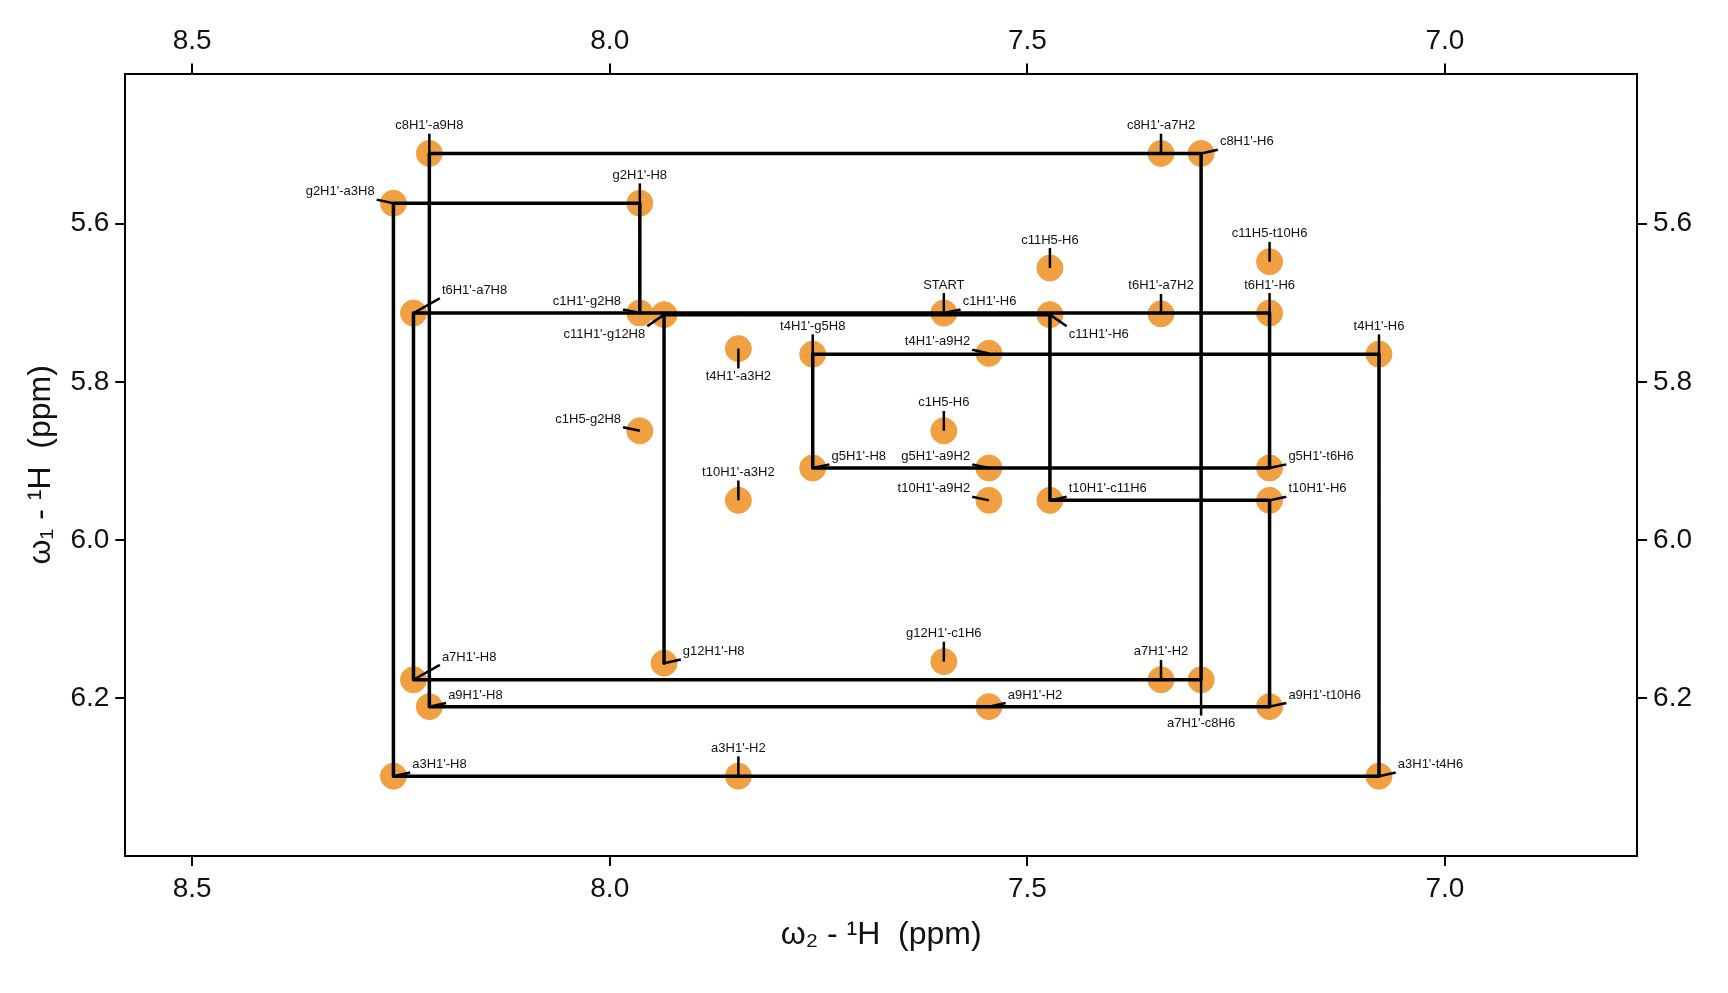 The height and width of the screenshot is (993, 1728). I want to click on x-tick-label: 8.5, so click(192, 887).